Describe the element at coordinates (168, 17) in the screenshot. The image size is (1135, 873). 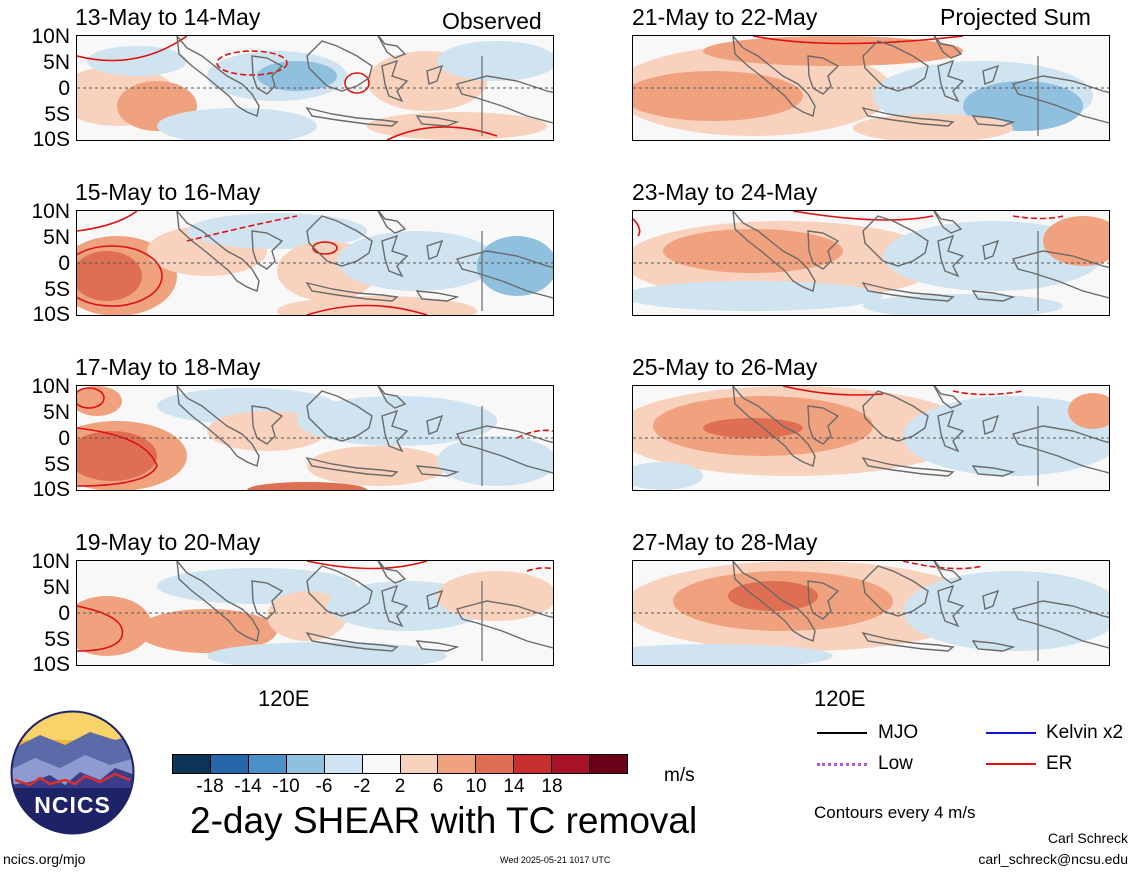
I see `panel-title-left-1: 13-May to 14-May` at that location.